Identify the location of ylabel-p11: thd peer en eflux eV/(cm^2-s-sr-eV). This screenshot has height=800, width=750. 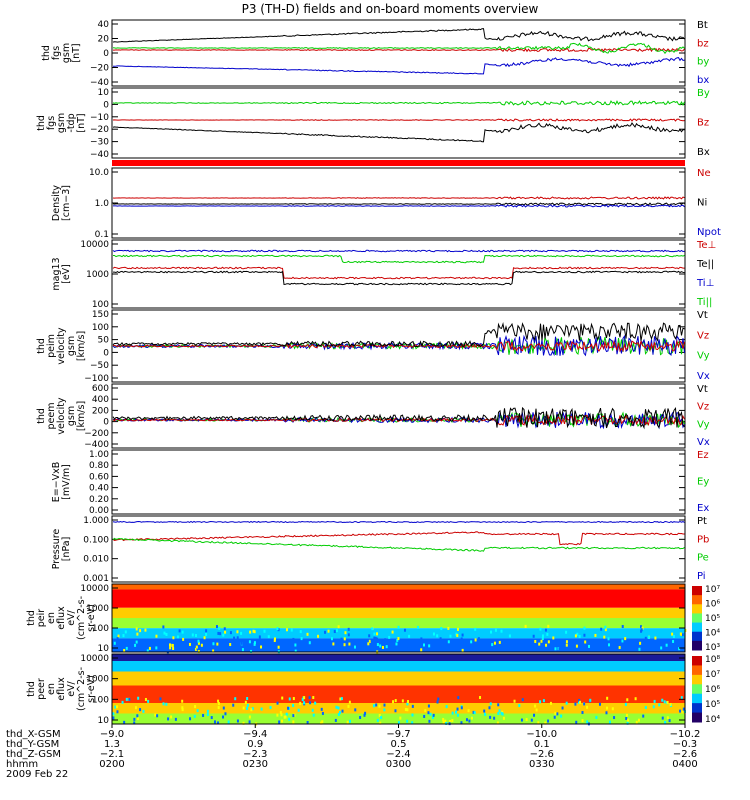
(61, 689).